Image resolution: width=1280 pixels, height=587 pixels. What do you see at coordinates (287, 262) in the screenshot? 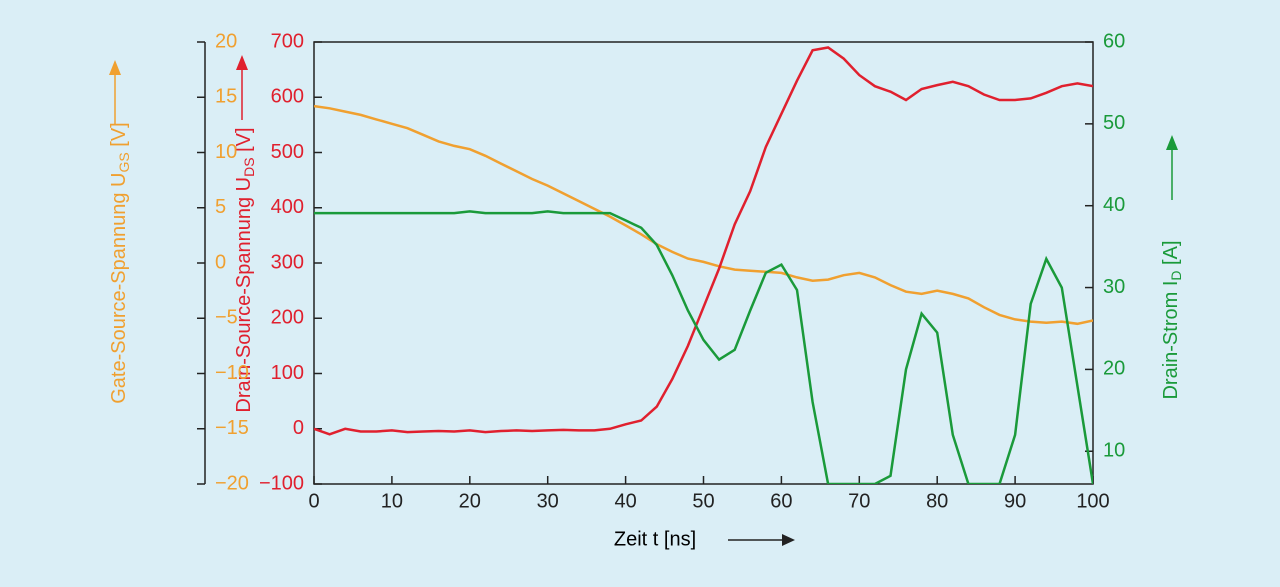
I see `y-tick-label: 300` at bounding box center [287, 262].